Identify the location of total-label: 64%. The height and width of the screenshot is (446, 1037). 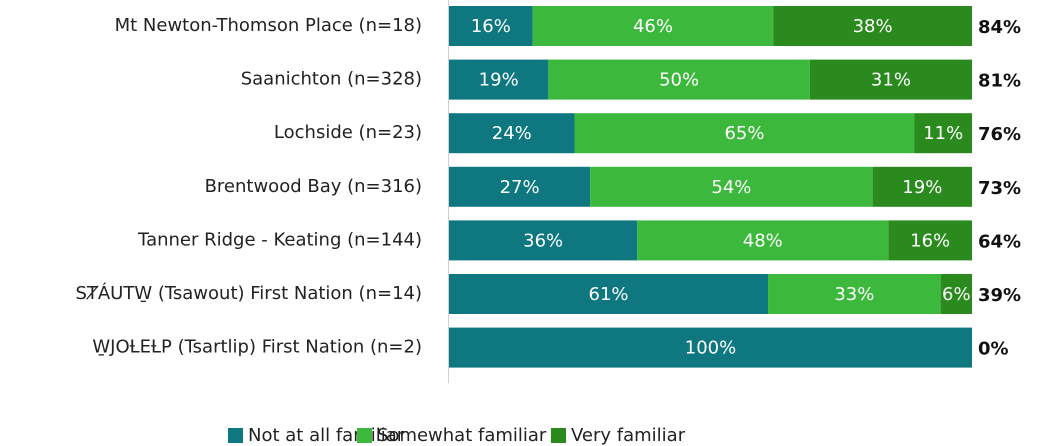
(999, 241).